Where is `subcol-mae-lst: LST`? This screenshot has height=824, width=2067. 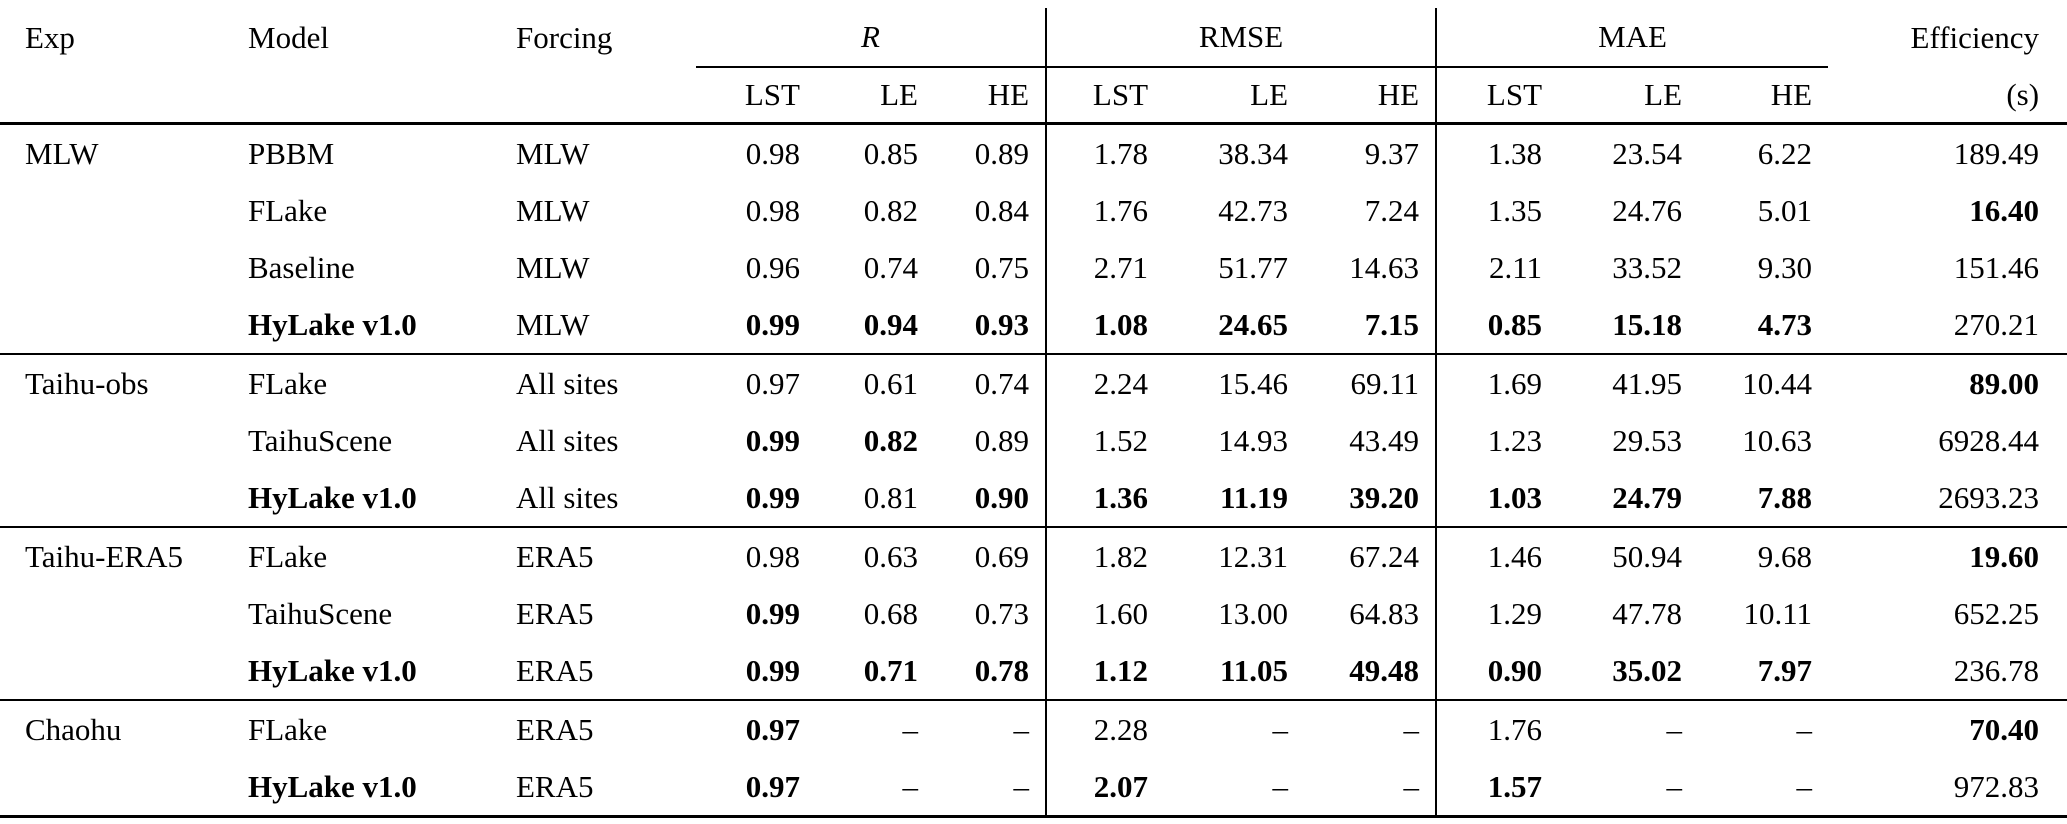 subcol-mae-lst: LST is located at coordinates (1497, 96).